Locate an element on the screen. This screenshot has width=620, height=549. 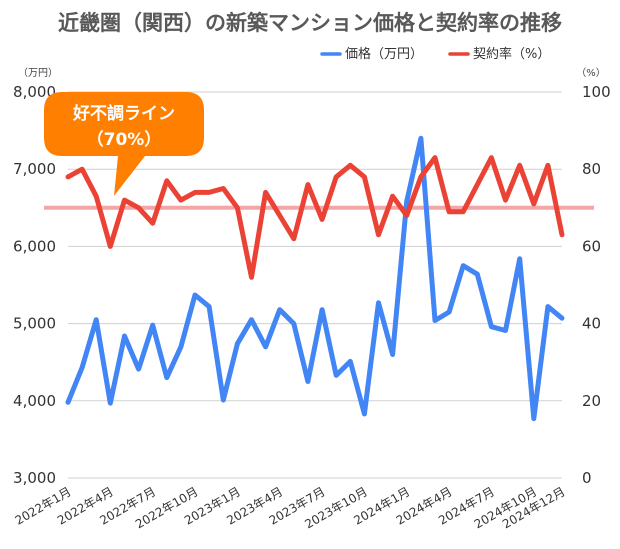
callout-line2: （70%） is located at coordinates (124, 139).